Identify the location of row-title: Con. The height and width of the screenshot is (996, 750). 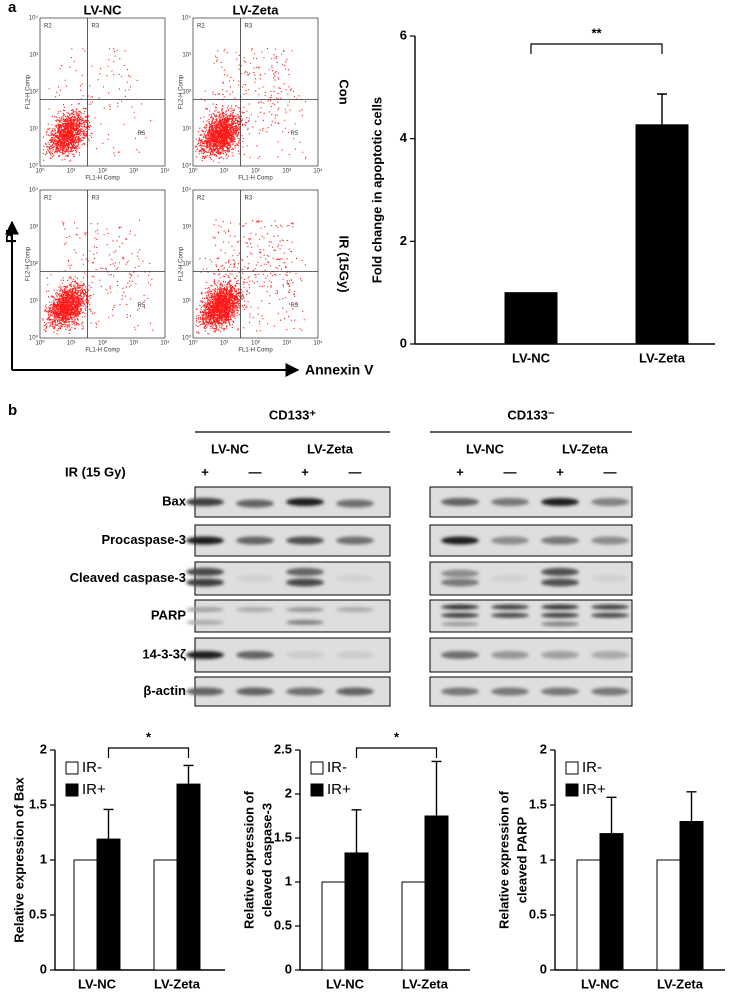
(344, 91).